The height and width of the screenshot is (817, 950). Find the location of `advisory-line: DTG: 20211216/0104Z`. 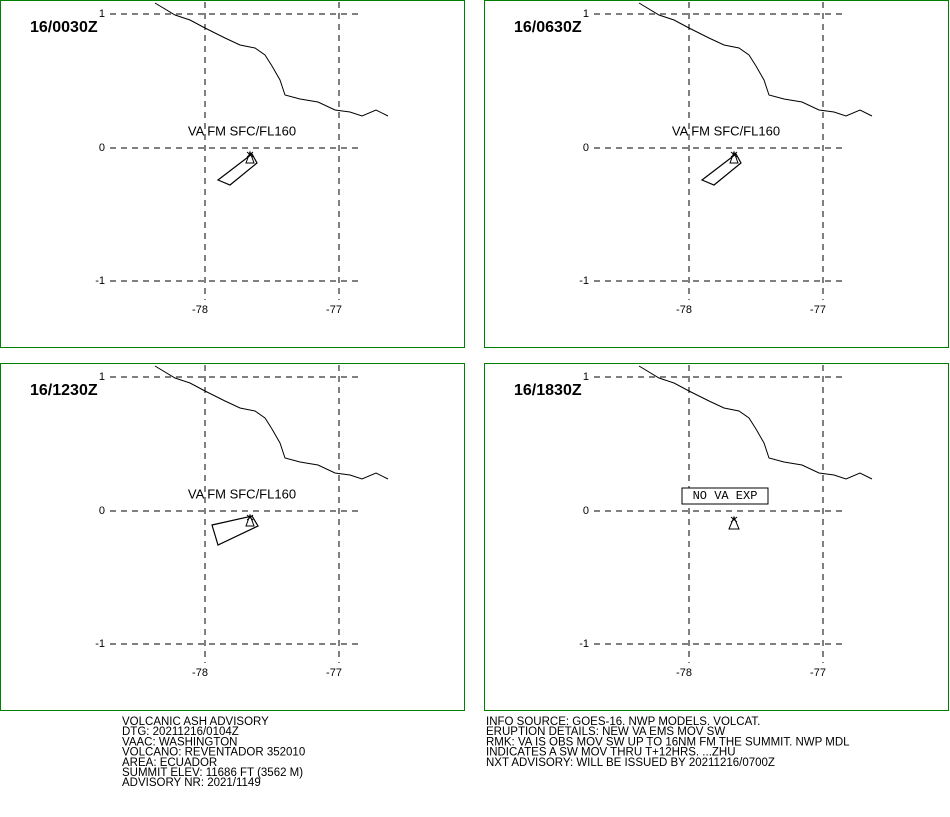

advisory-line: DTG: 20211216/0104Z is located at coordinates (180, 732).